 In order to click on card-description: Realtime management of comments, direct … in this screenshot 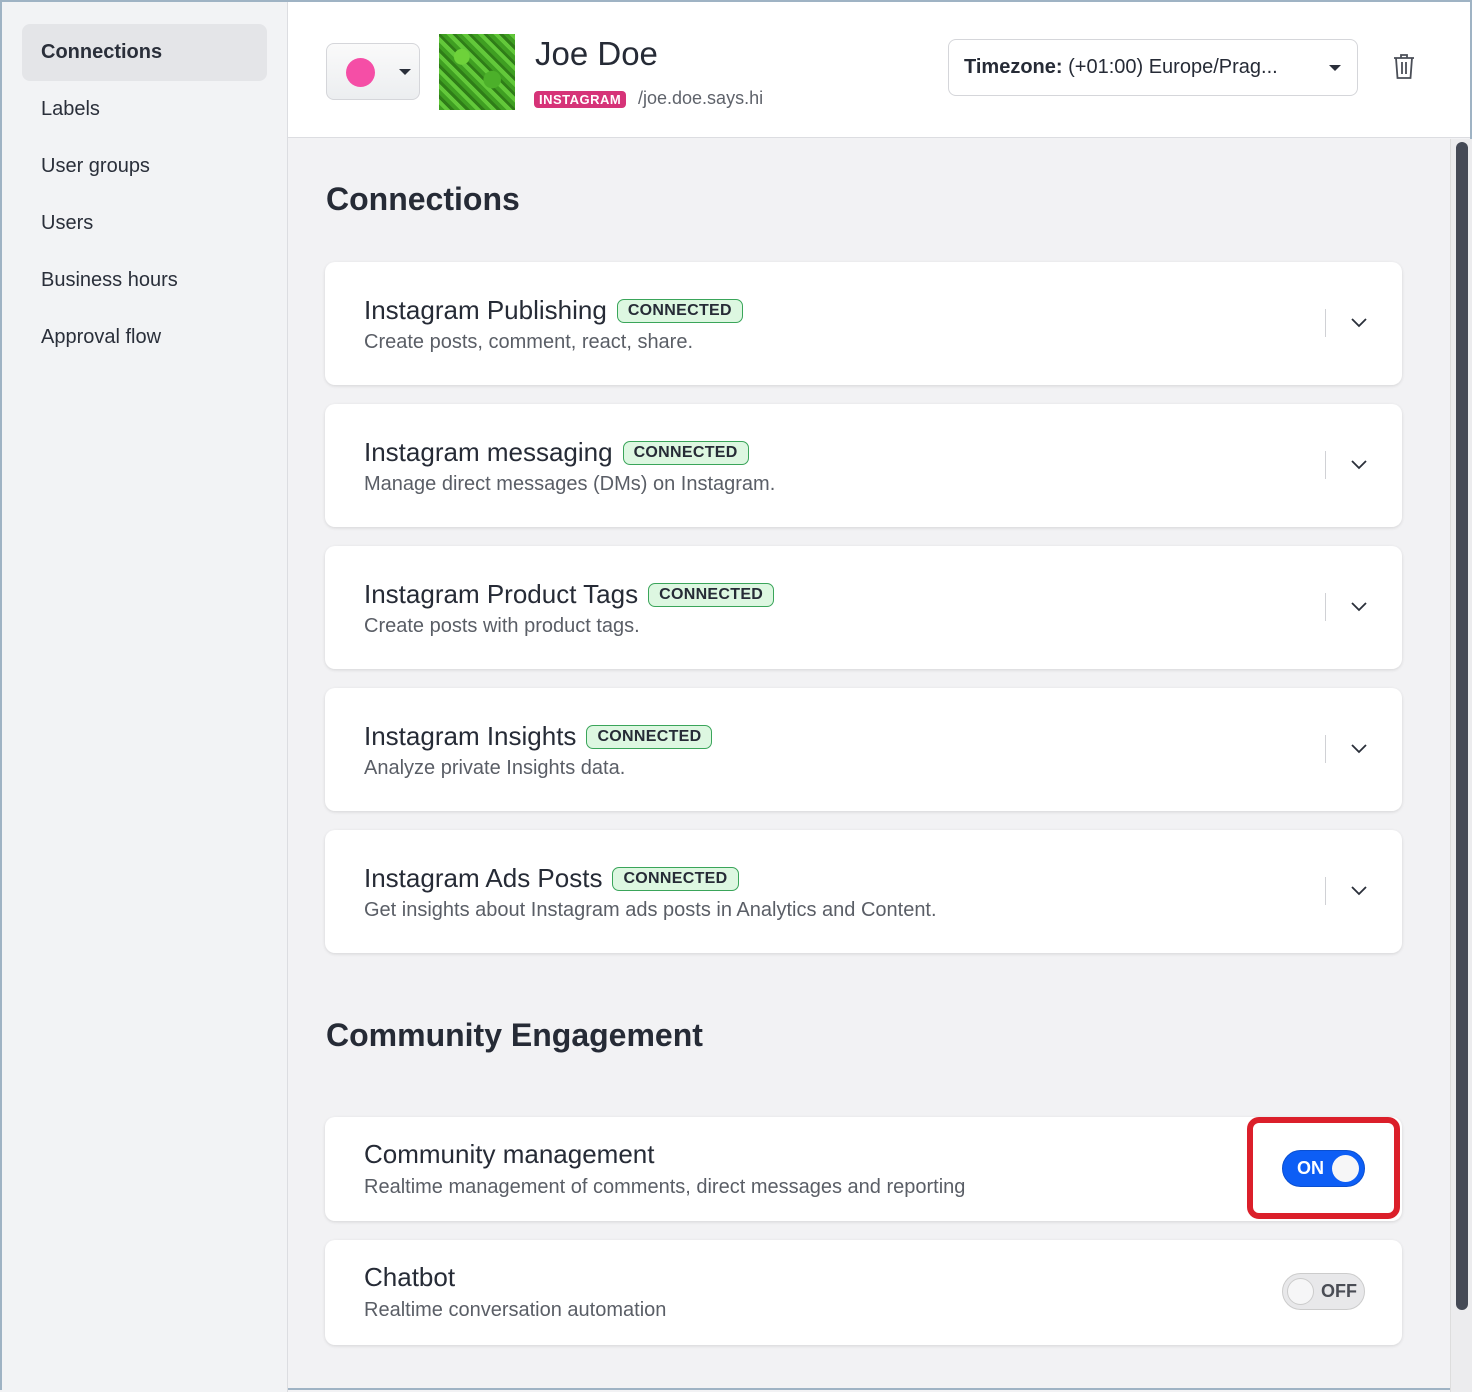, I will do `click(665, 1187)`.